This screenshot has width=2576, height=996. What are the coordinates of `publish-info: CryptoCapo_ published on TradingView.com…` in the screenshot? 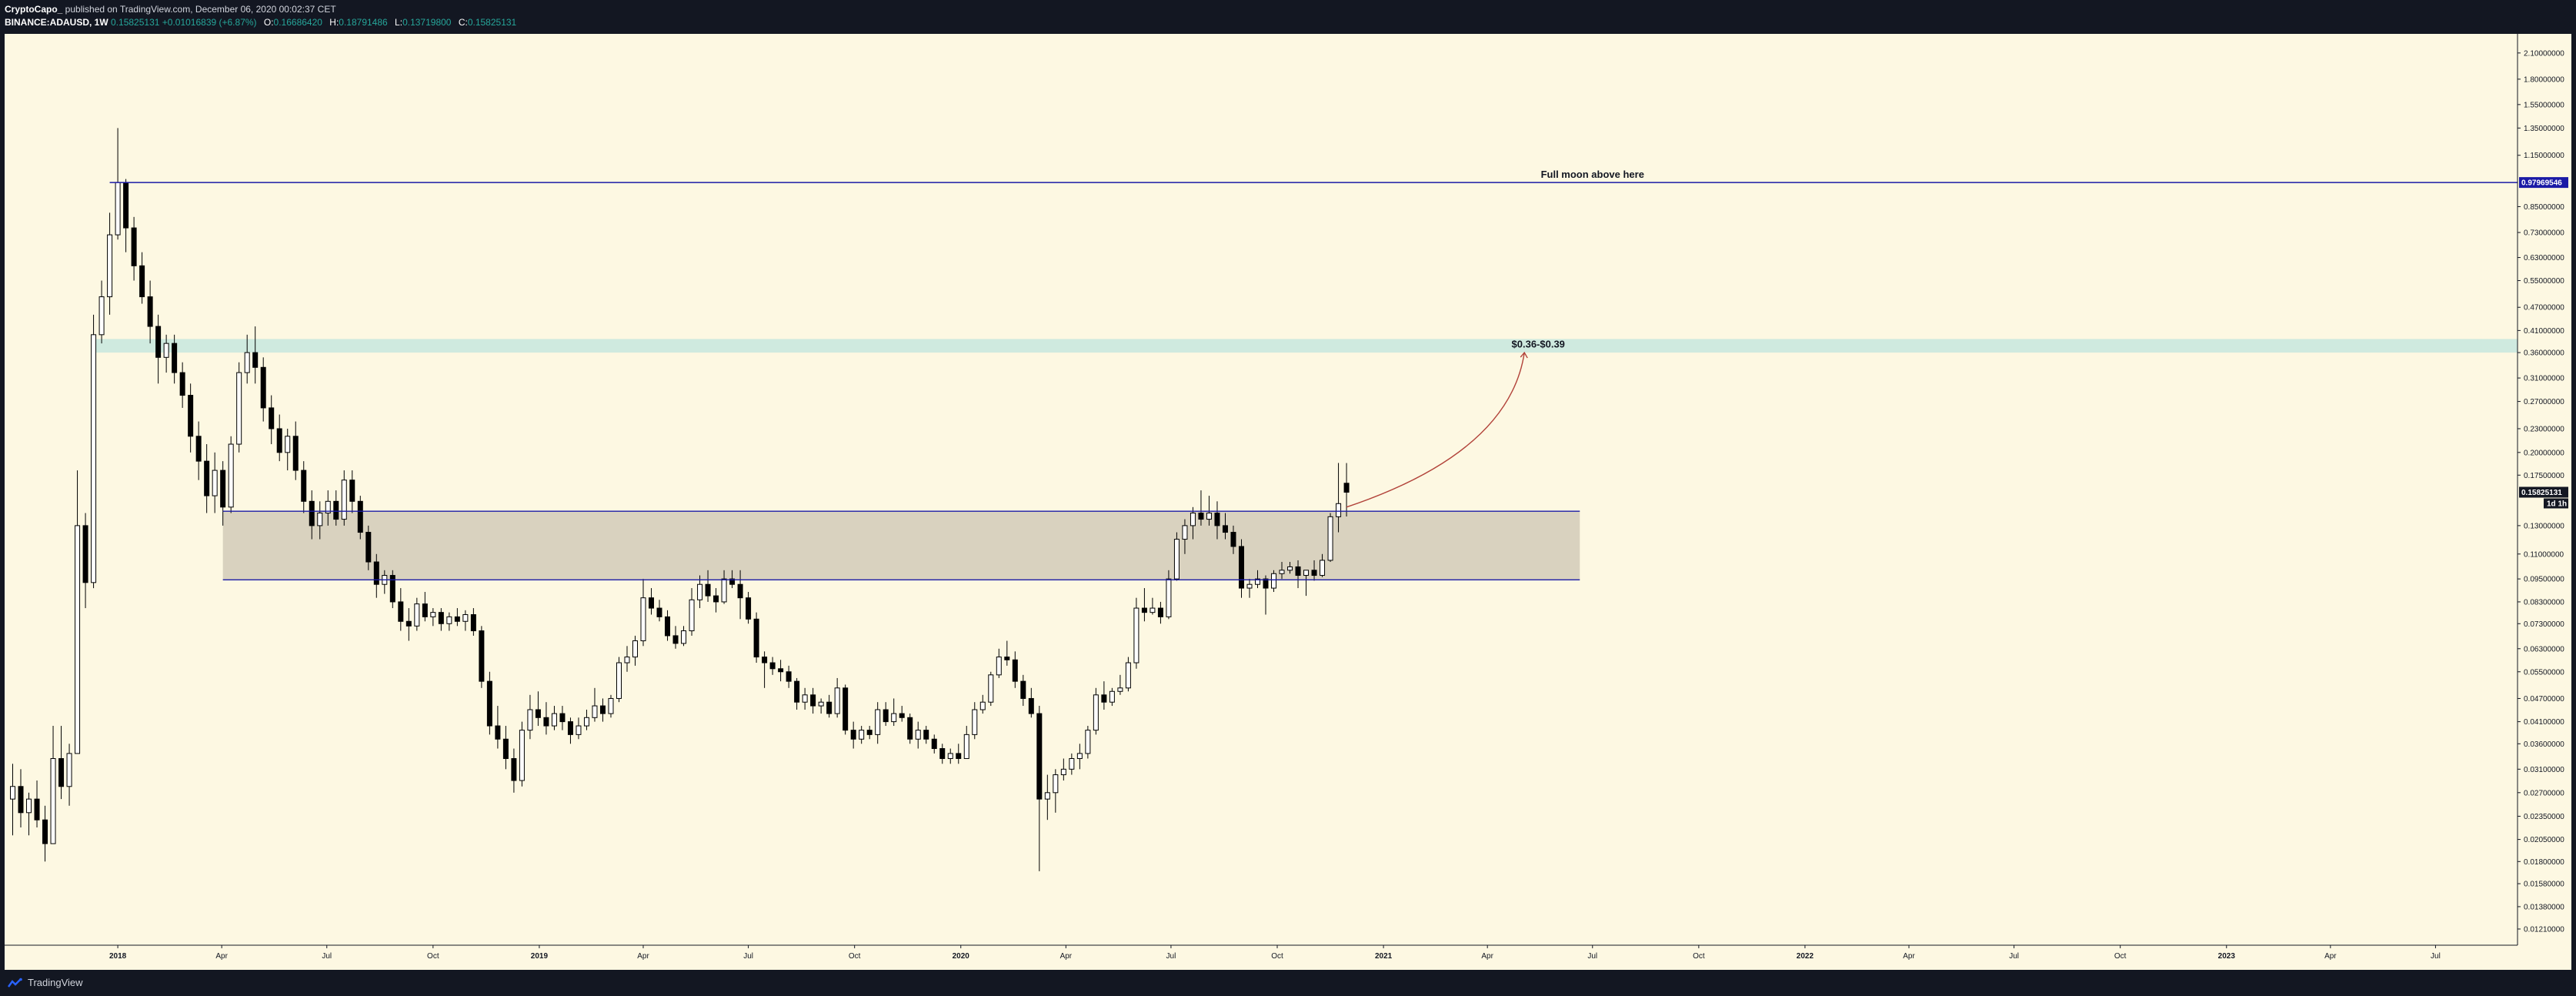 It's located at (170, 9).